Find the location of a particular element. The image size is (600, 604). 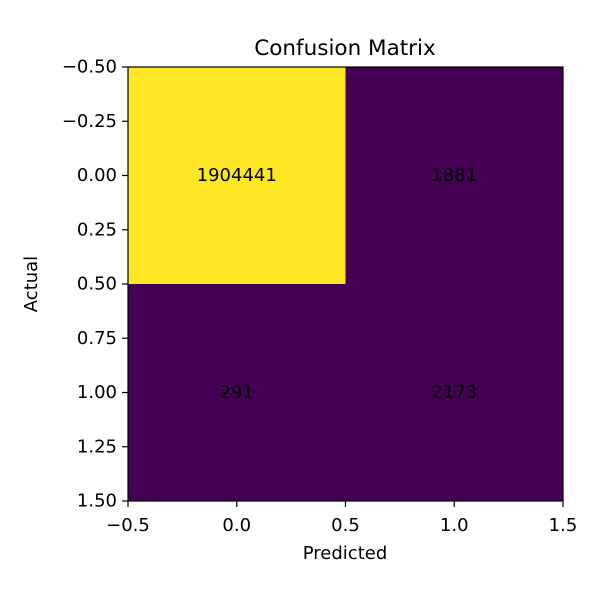

x-tick-label: 1.0 is located at coordinates (454, 525).